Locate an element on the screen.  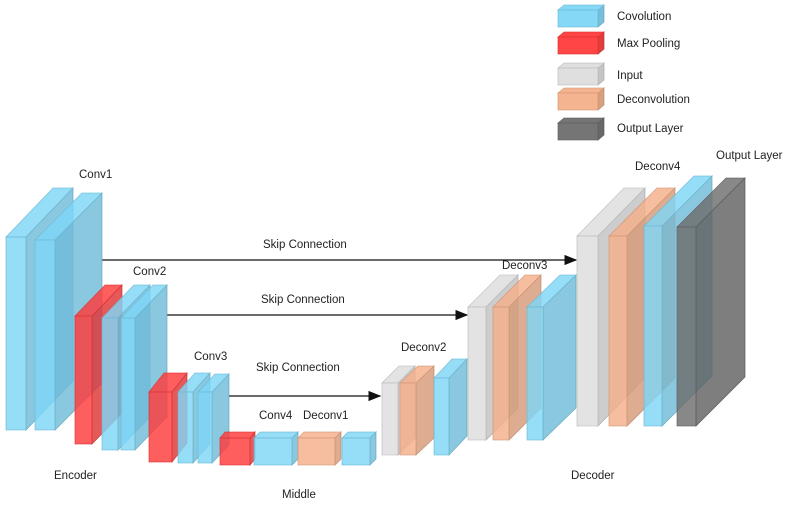
pool3-layer is located at coordinates (237, 448).